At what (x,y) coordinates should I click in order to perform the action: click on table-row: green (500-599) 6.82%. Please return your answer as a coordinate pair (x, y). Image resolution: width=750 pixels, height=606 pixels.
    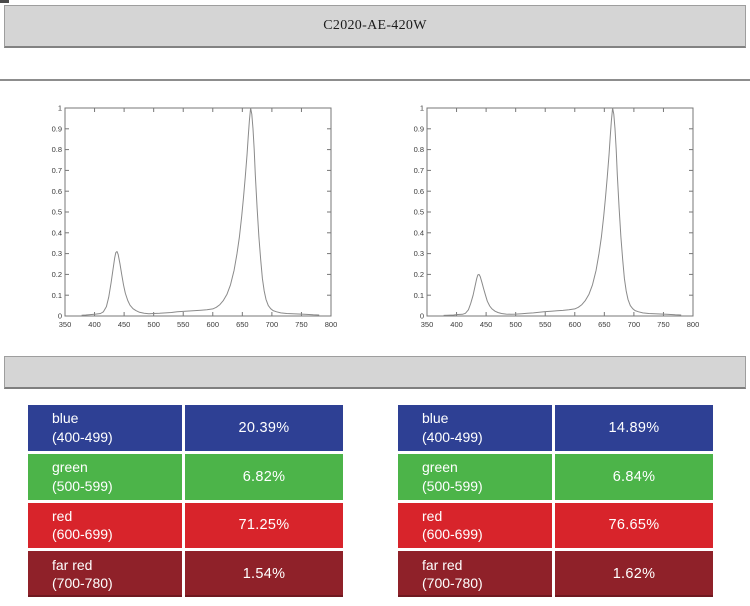
    Looking at the image, I should click on (185, 476).